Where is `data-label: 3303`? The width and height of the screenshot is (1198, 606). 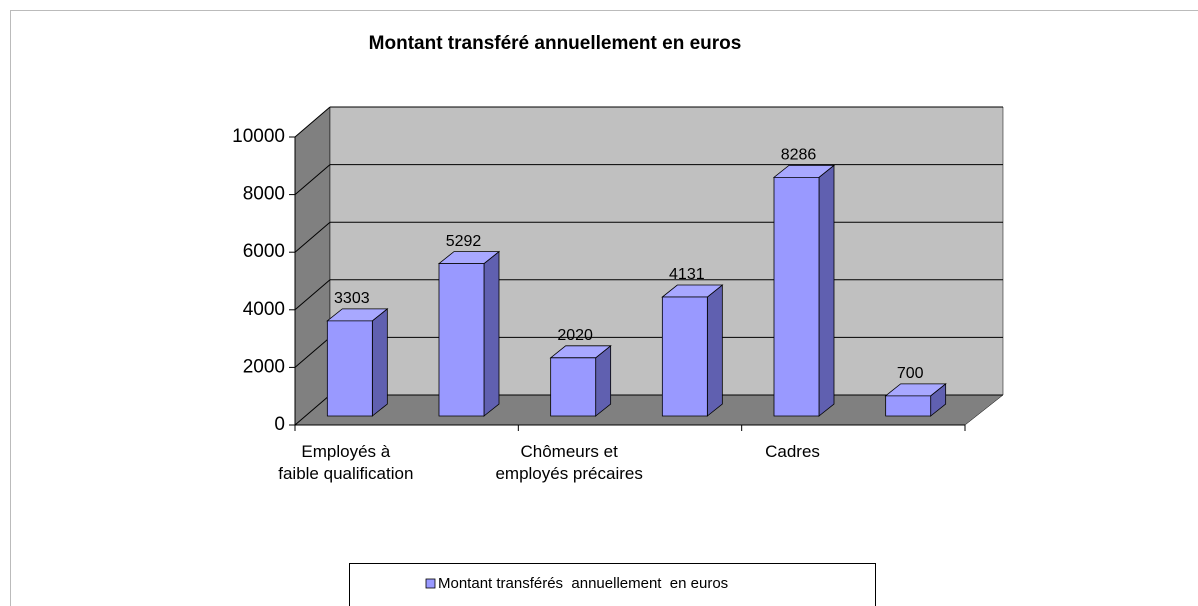
data-label: 3303 is located at coordinates (352, 298).